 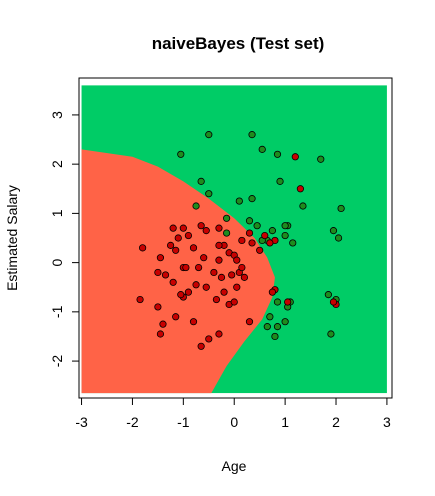 What do you see at coordinates (234, 422) in the screenshot?
I see `x-tick-label: 0` at bounding box center [234, 422].